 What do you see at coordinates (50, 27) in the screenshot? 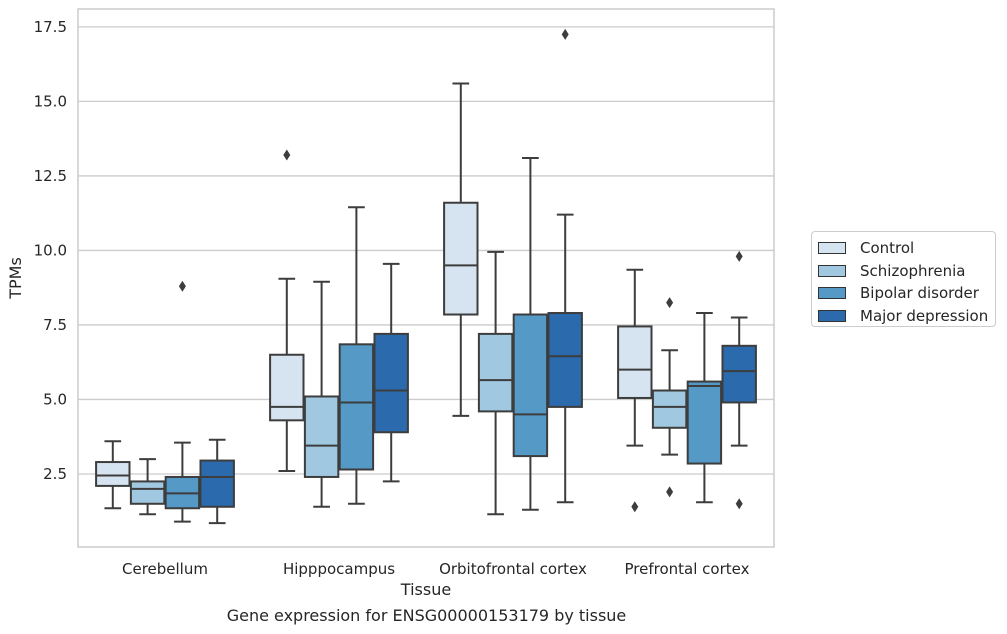
I see `y-tick-label: 17.5` at bounding box center [50, 27].